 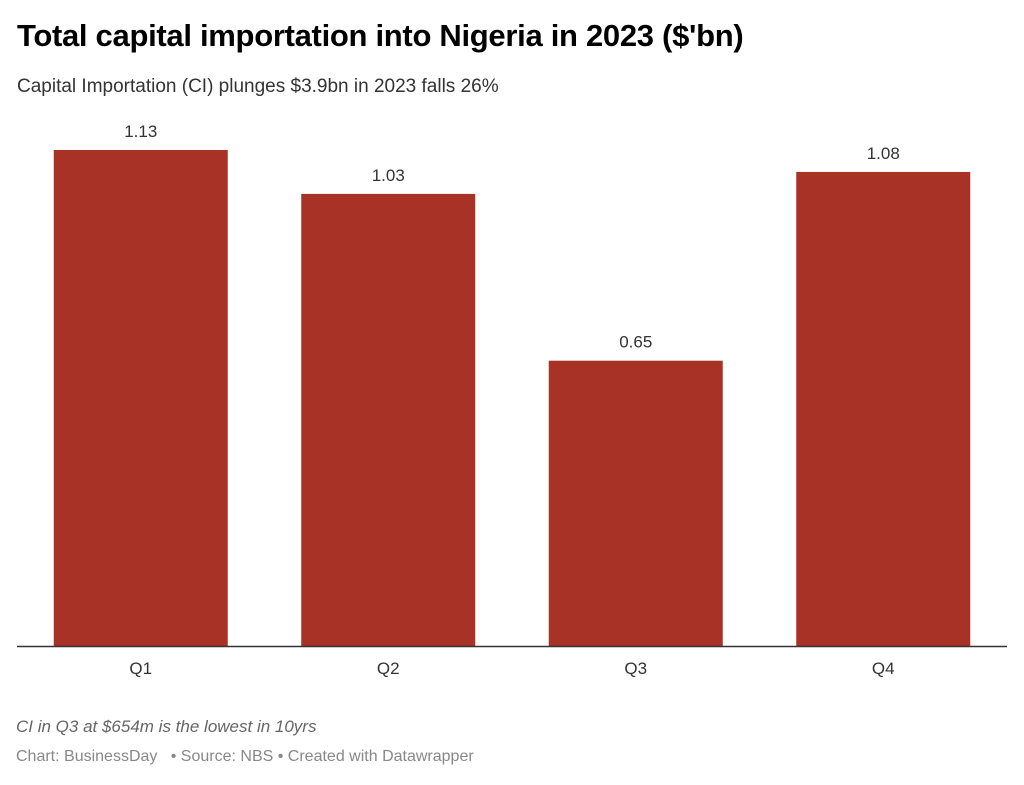 What do you see at coordinates (388, 175) in the screenshot?
I see `data-label-q2: 1.03` at bounding box center [388, 175].